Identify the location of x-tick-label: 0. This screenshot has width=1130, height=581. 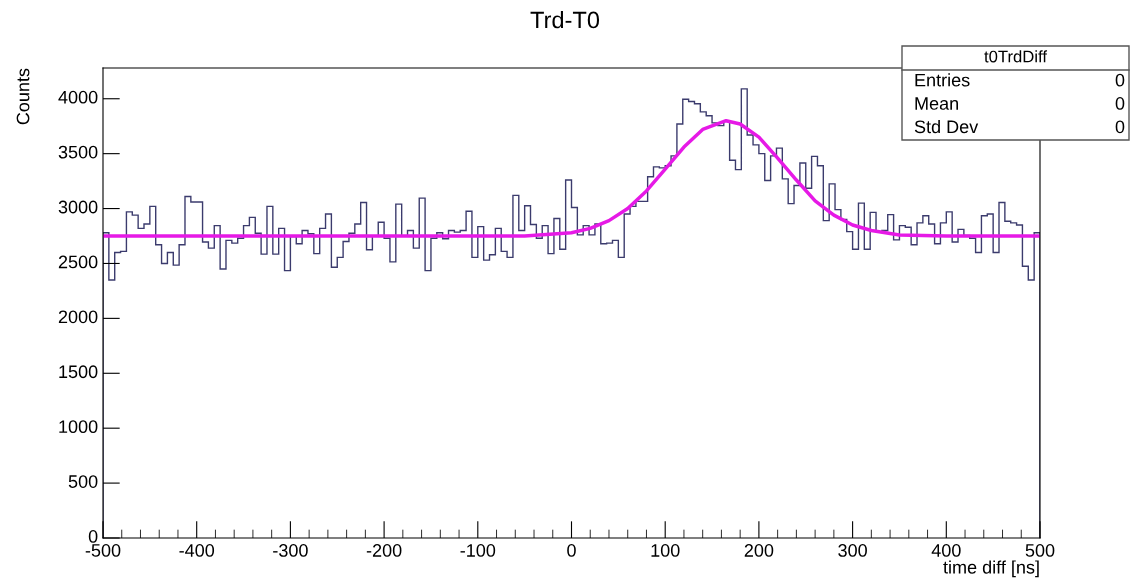
(571, 550).